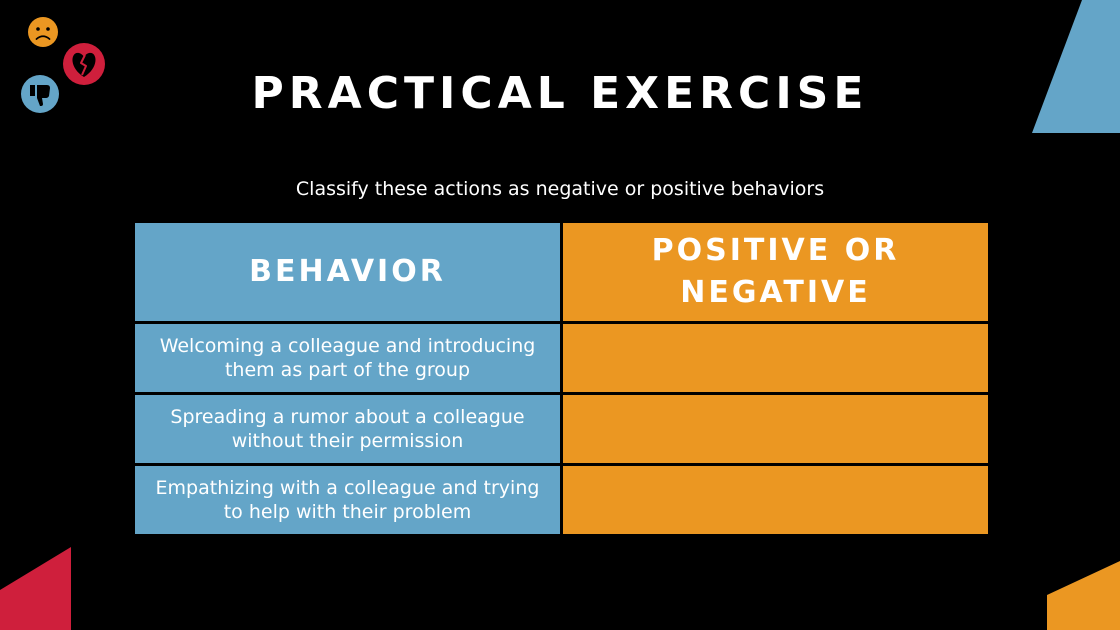  Describe the element at coordinates (35, 588) in the screenshot. I see `bottom-left-red-shape` at that location.